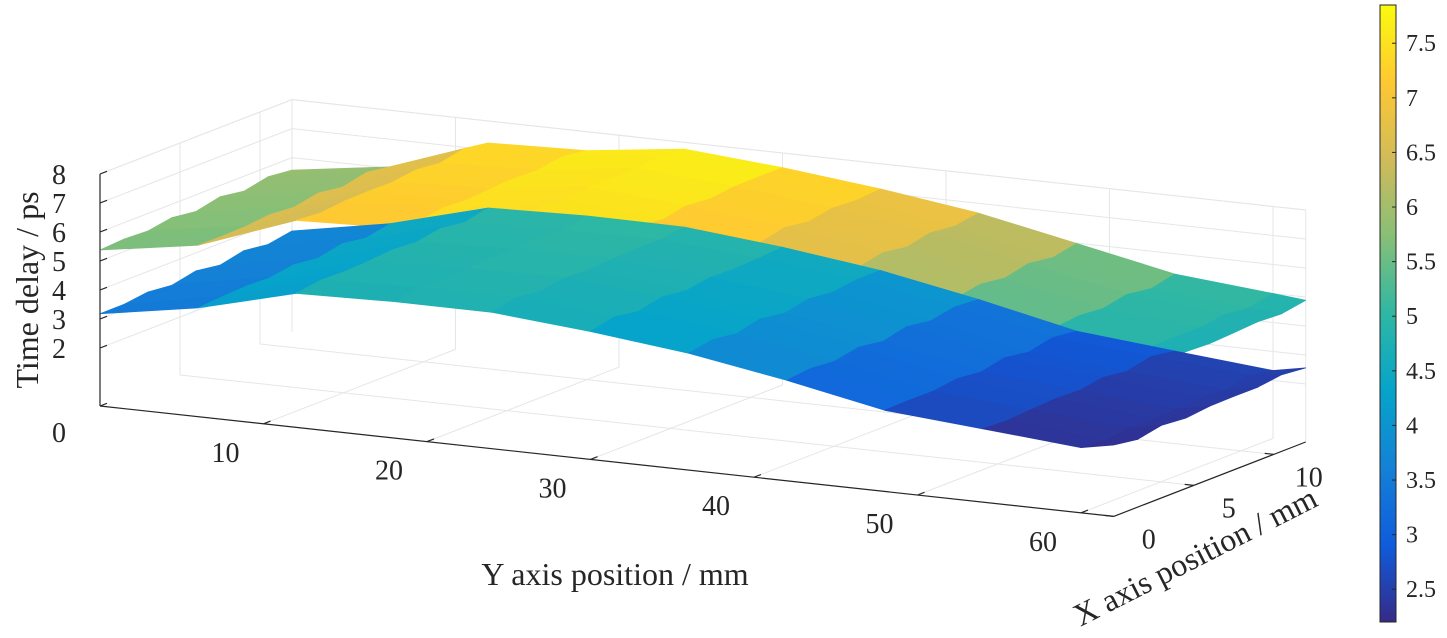  Describe the element at coordinates (59, 349) in the screenshot. I see `z-tick-label: 2` at that location.